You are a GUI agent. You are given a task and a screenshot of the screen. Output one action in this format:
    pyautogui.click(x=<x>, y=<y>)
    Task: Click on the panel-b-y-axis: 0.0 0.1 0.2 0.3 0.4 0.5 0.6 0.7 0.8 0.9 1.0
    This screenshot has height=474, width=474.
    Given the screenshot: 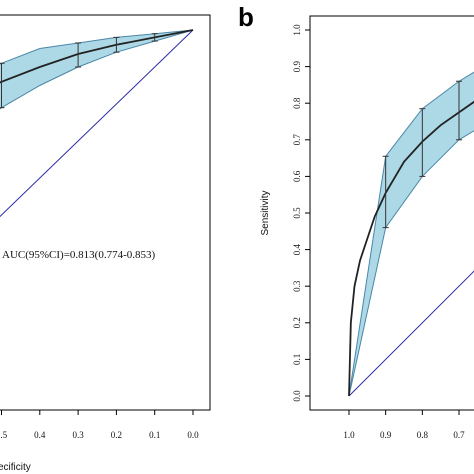 What is the action you would take?
    pyautogui.click(x=301, y=213)
    